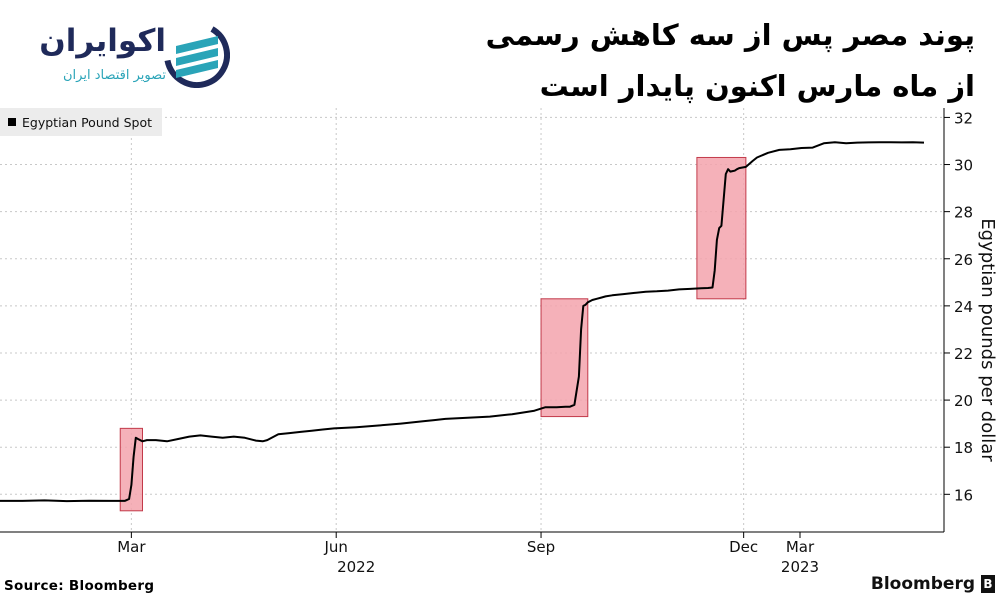 This screenshot has width=1003, height=601. Describe the element at coordinates (12, 122) in the screenshot. I see `legend-swatch` at that location.